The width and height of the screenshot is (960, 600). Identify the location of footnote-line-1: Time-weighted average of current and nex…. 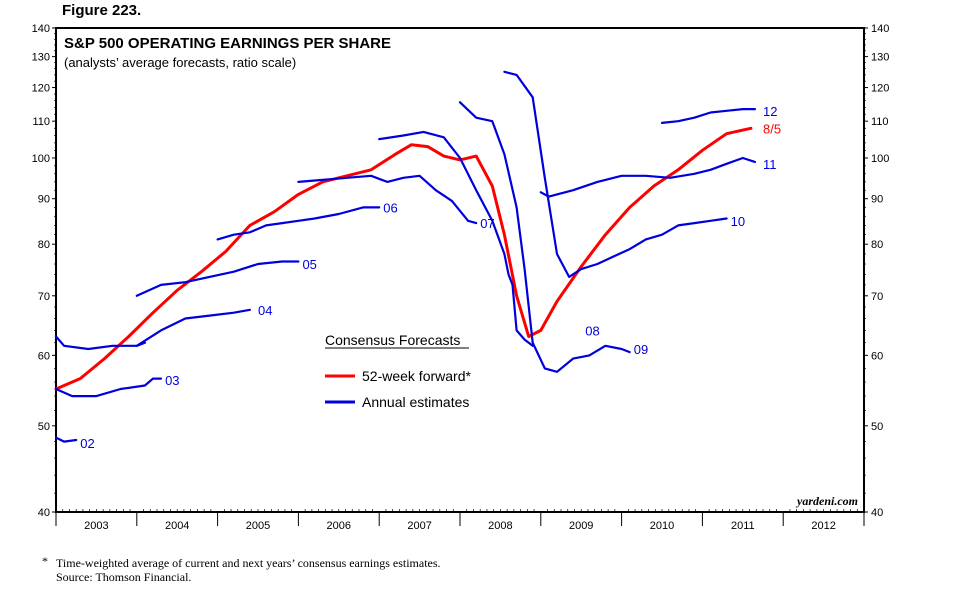
(248, 563).